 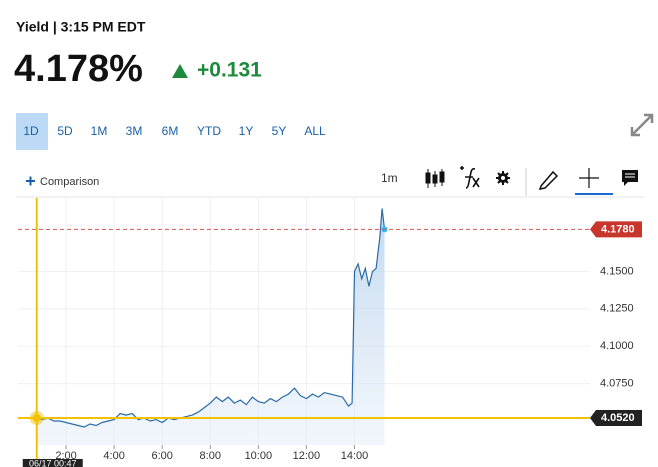 I want to click on x-tick-label: 10:00, so click(x=259, y=456).